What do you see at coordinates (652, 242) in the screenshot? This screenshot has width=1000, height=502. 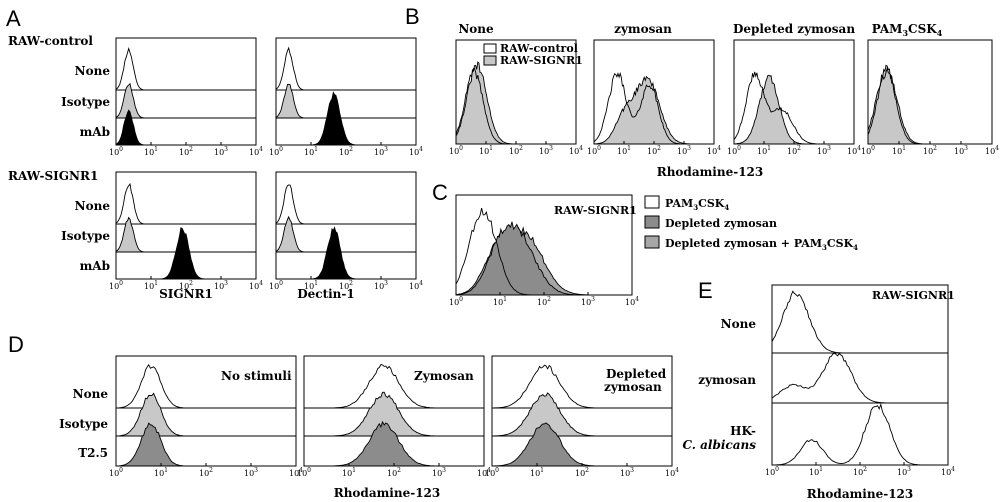 I see `c-legend-swatch-combo` at bounding box center [652, 242].